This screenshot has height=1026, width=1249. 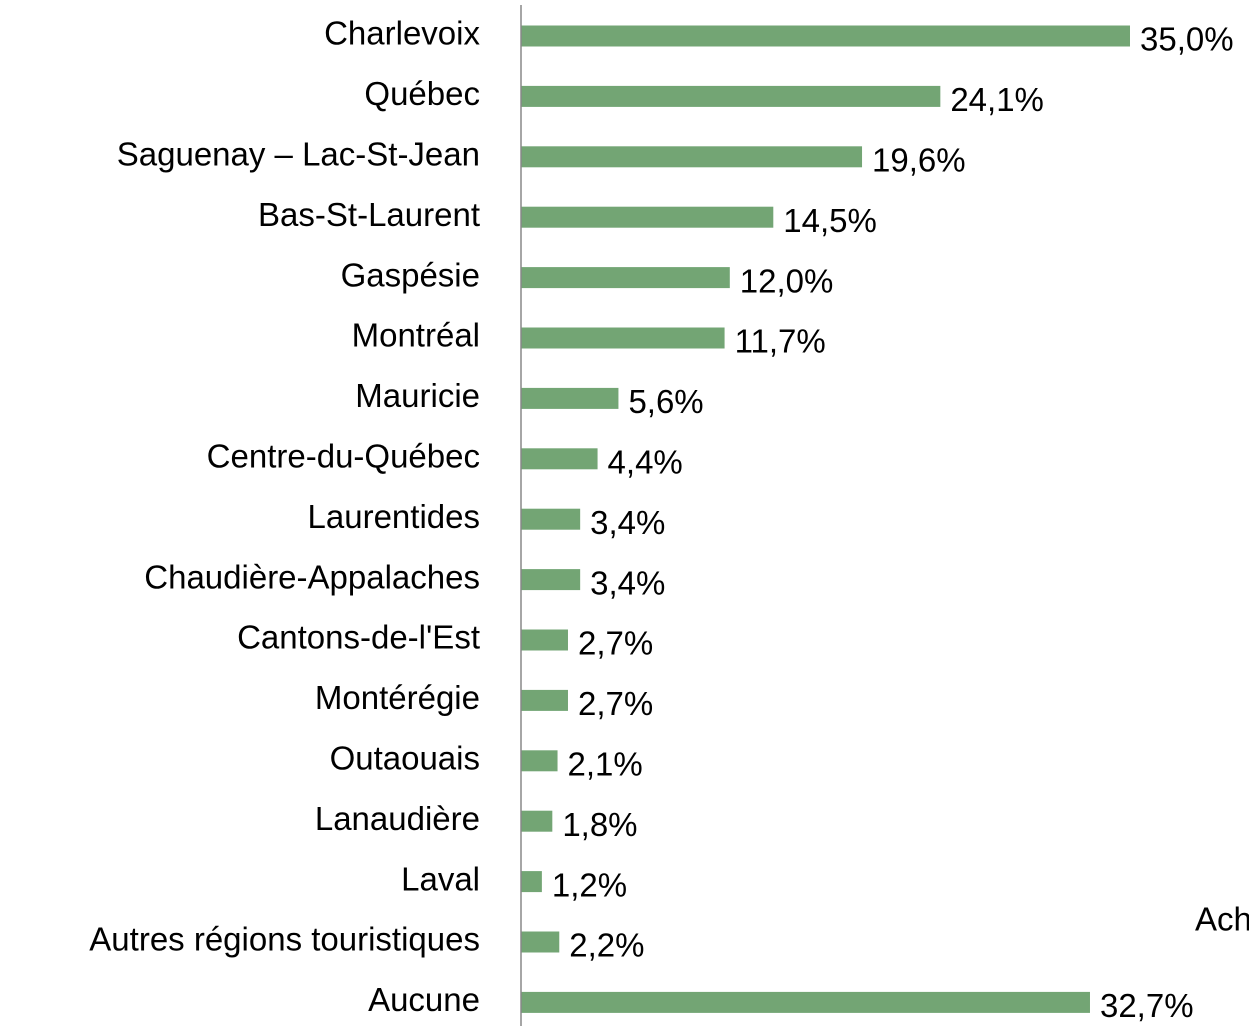 What do you see at coordinates (440, 878) in the screenshot?
I see `category-label: Laval` at bounding box center [440, 878].